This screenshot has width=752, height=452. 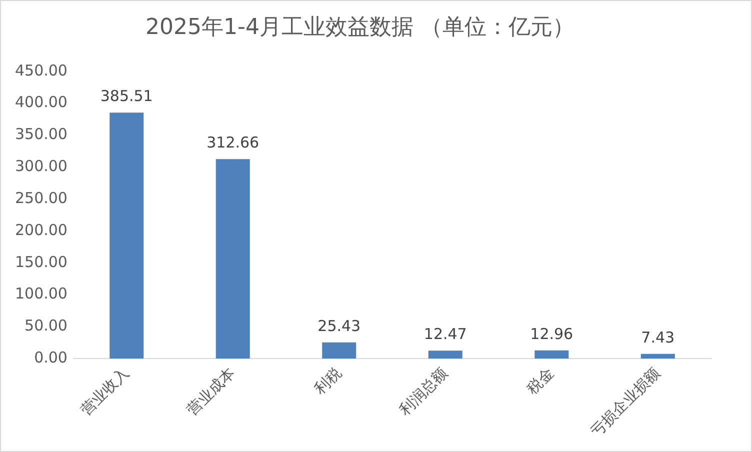 What do you see at coordinates (625, 402) in the screenshot?
I see `x-tick-label: 亏损企业损额` at bounding box center [625, 402].